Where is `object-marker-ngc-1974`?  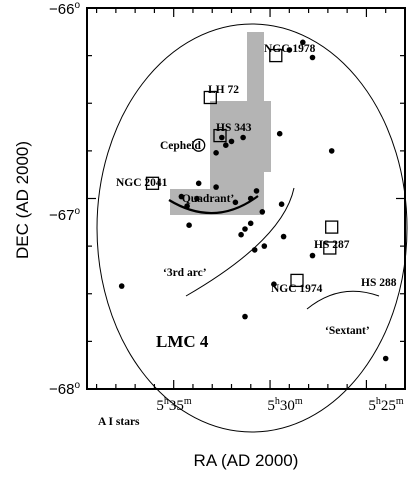
object-marker-ngc-1974 is located at coordinates (297, 280).